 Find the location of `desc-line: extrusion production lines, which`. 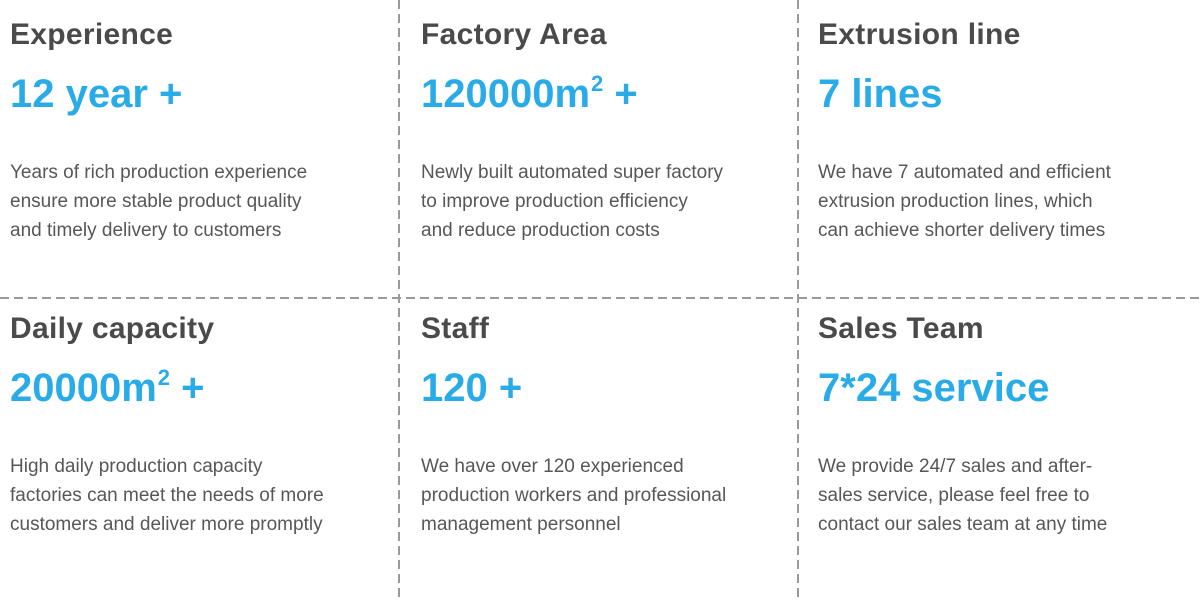

desc-line: extrusion production lines, which is located at coordinates (955, 201).